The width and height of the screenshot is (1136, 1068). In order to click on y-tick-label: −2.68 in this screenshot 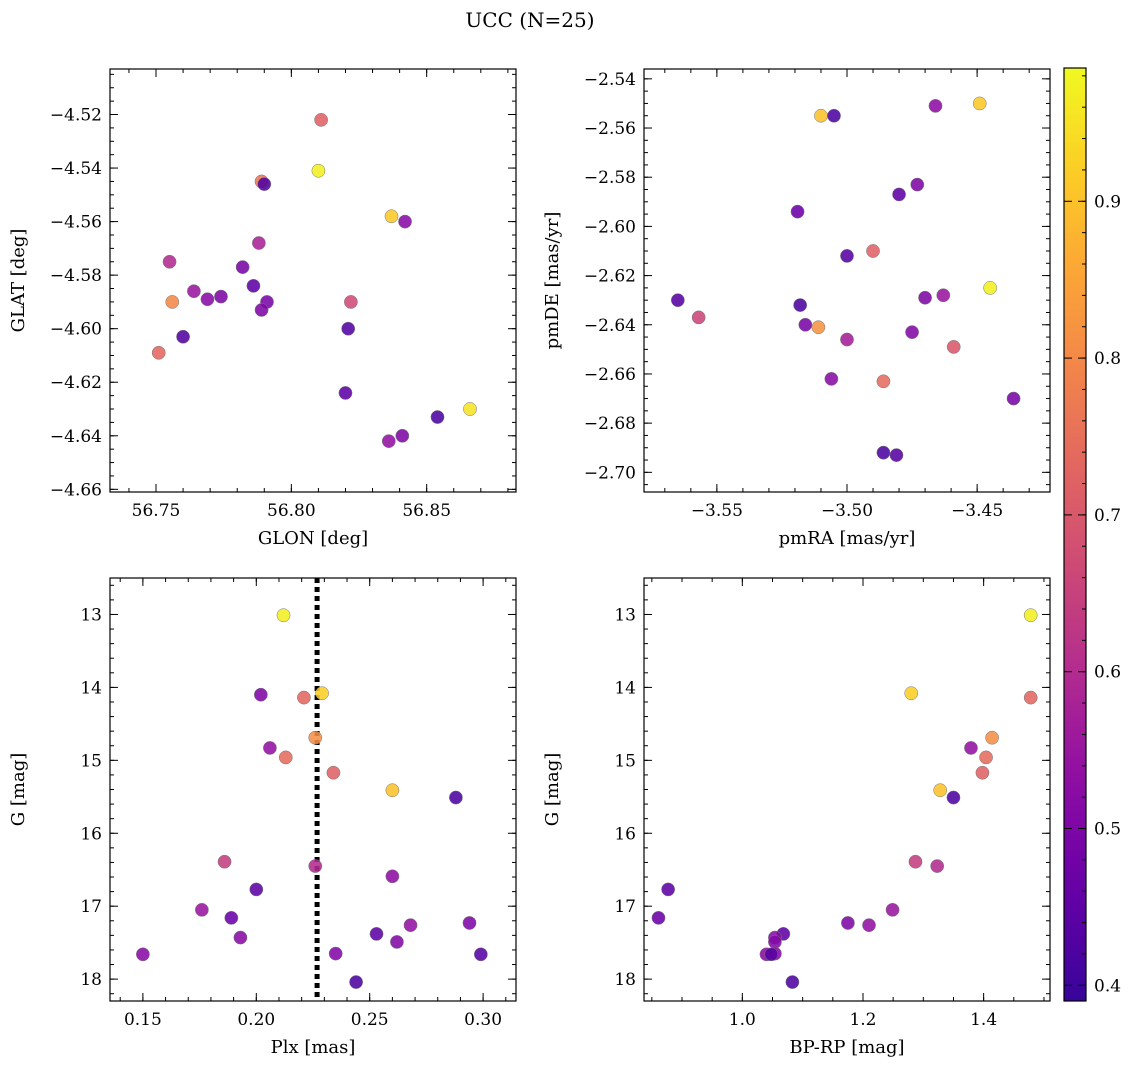, I will do `click(610, 424)`.